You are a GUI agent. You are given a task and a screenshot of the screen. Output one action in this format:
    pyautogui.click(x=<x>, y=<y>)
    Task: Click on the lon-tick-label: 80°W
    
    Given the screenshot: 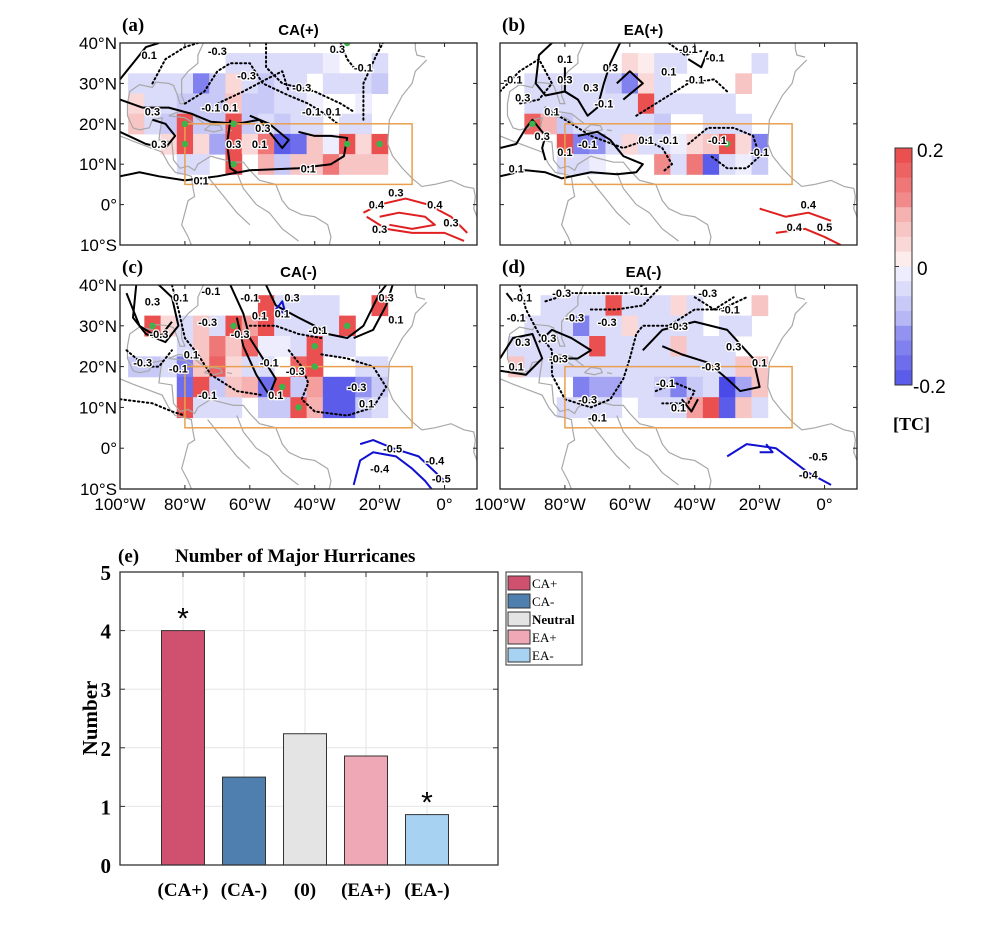 What is the action you would take?
    pyautogui.click(x=565, y=504)
    